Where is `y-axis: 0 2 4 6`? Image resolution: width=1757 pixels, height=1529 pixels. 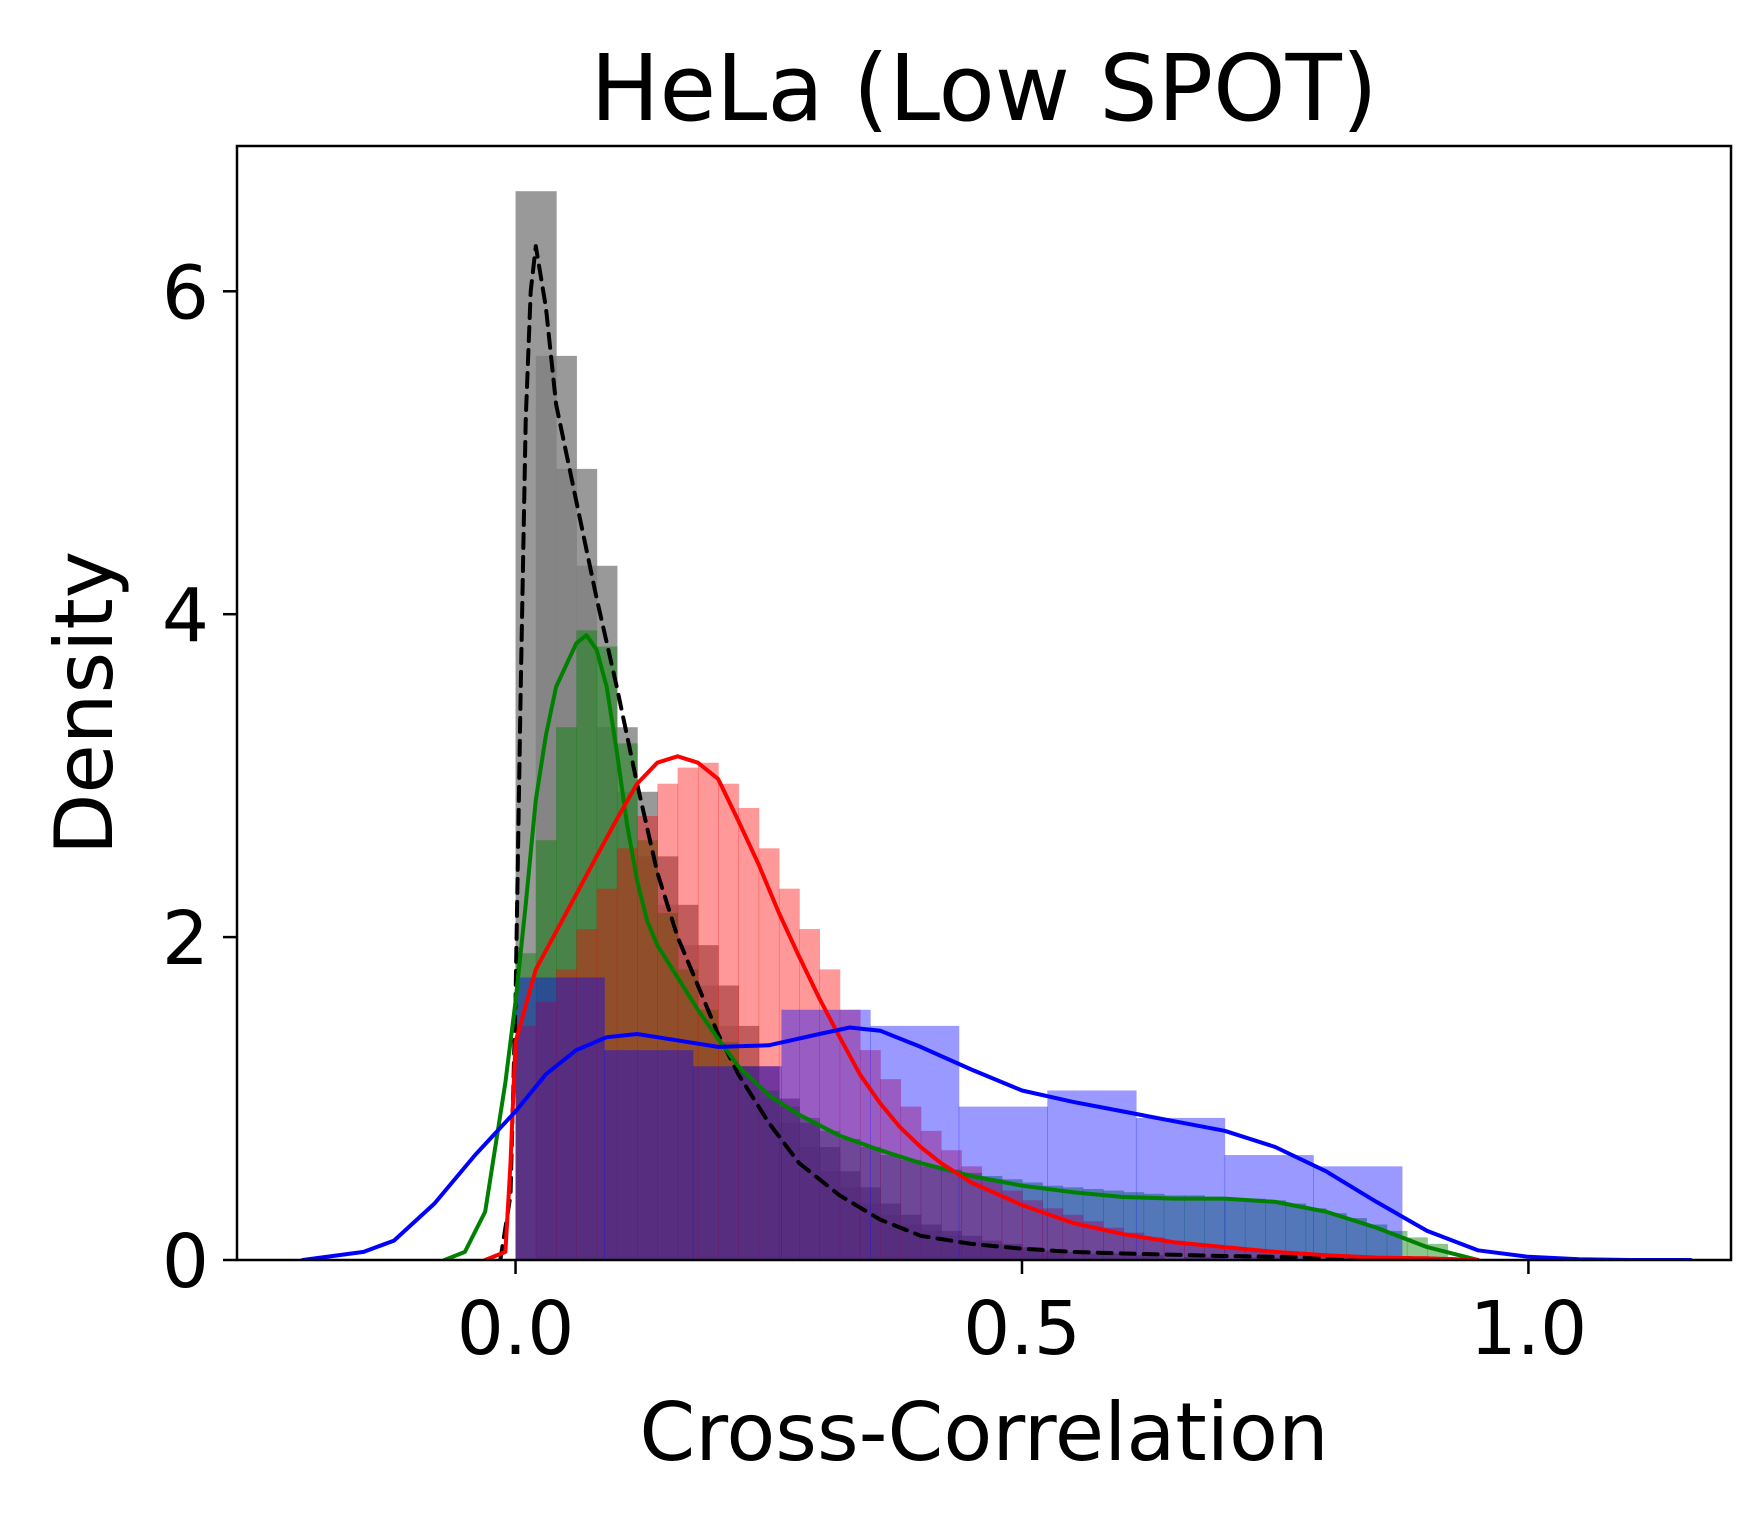 y-axis: 0 2 4 6 is located at coordinates (199, 777).